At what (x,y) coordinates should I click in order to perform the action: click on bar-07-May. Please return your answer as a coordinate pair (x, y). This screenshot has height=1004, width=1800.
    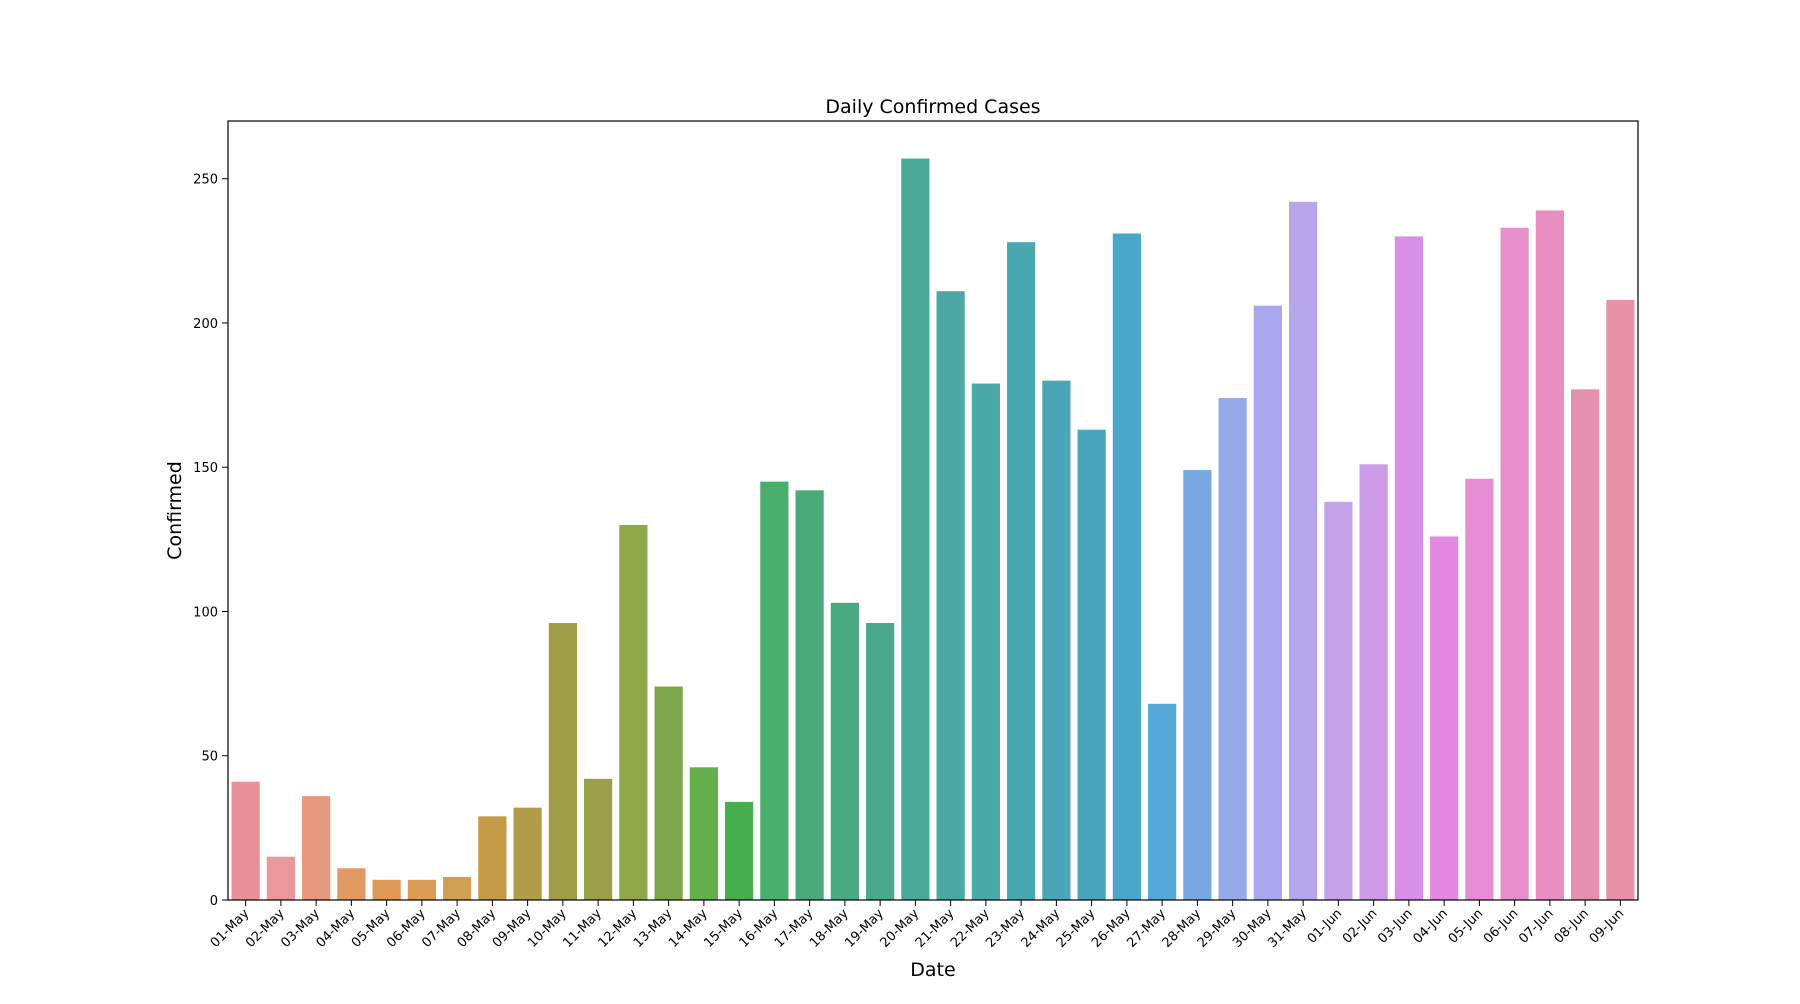
    Looking at the image, I should click on (457, 888).